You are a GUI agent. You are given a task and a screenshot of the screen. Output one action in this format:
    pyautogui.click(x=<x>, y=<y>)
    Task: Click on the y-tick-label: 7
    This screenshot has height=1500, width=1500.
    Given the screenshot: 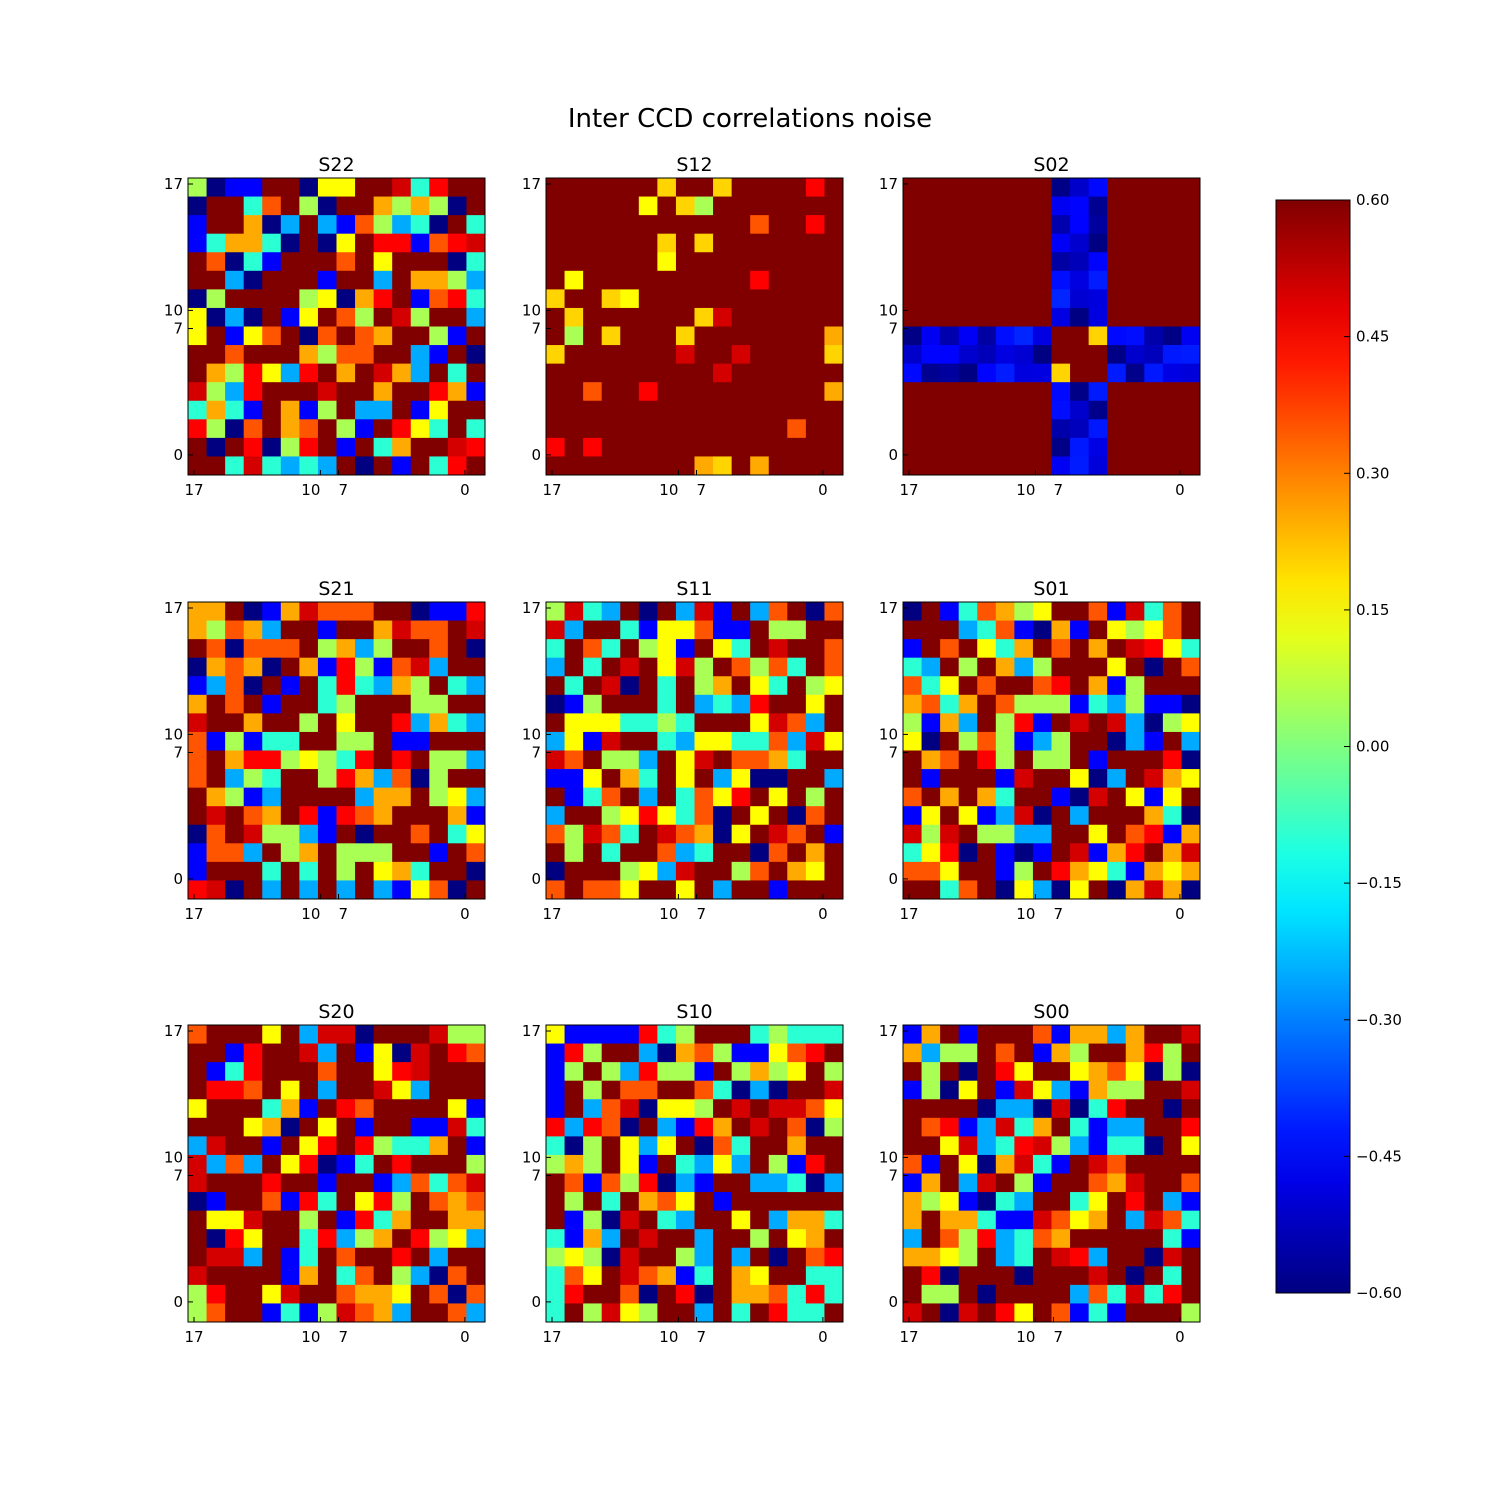 What is the action you would take?
    pyautogui.click(x=178, y=753)
    